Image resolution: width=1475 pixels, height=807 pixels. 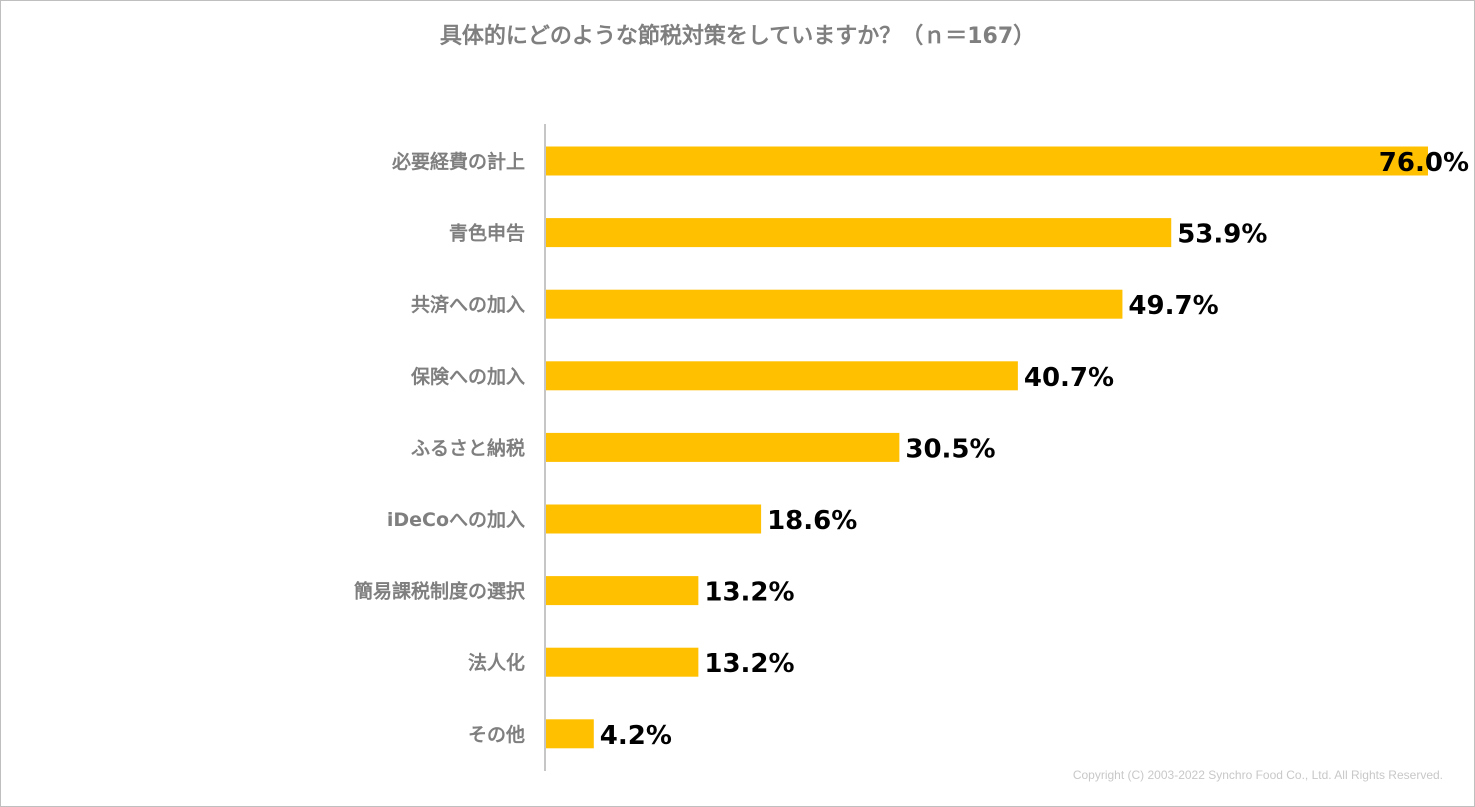 I want to click on value-label: 30.5%, so click(x=950, y=449).